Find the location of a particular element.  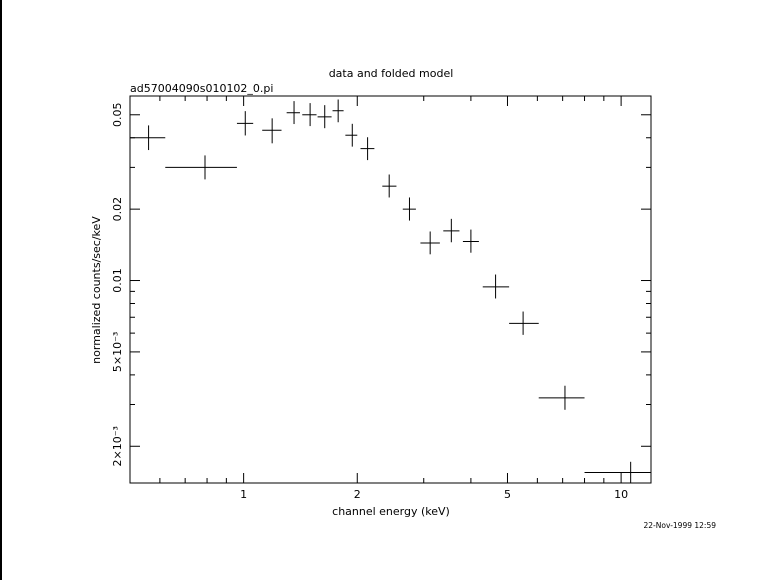

left-border is located at coordinates (1, 290).